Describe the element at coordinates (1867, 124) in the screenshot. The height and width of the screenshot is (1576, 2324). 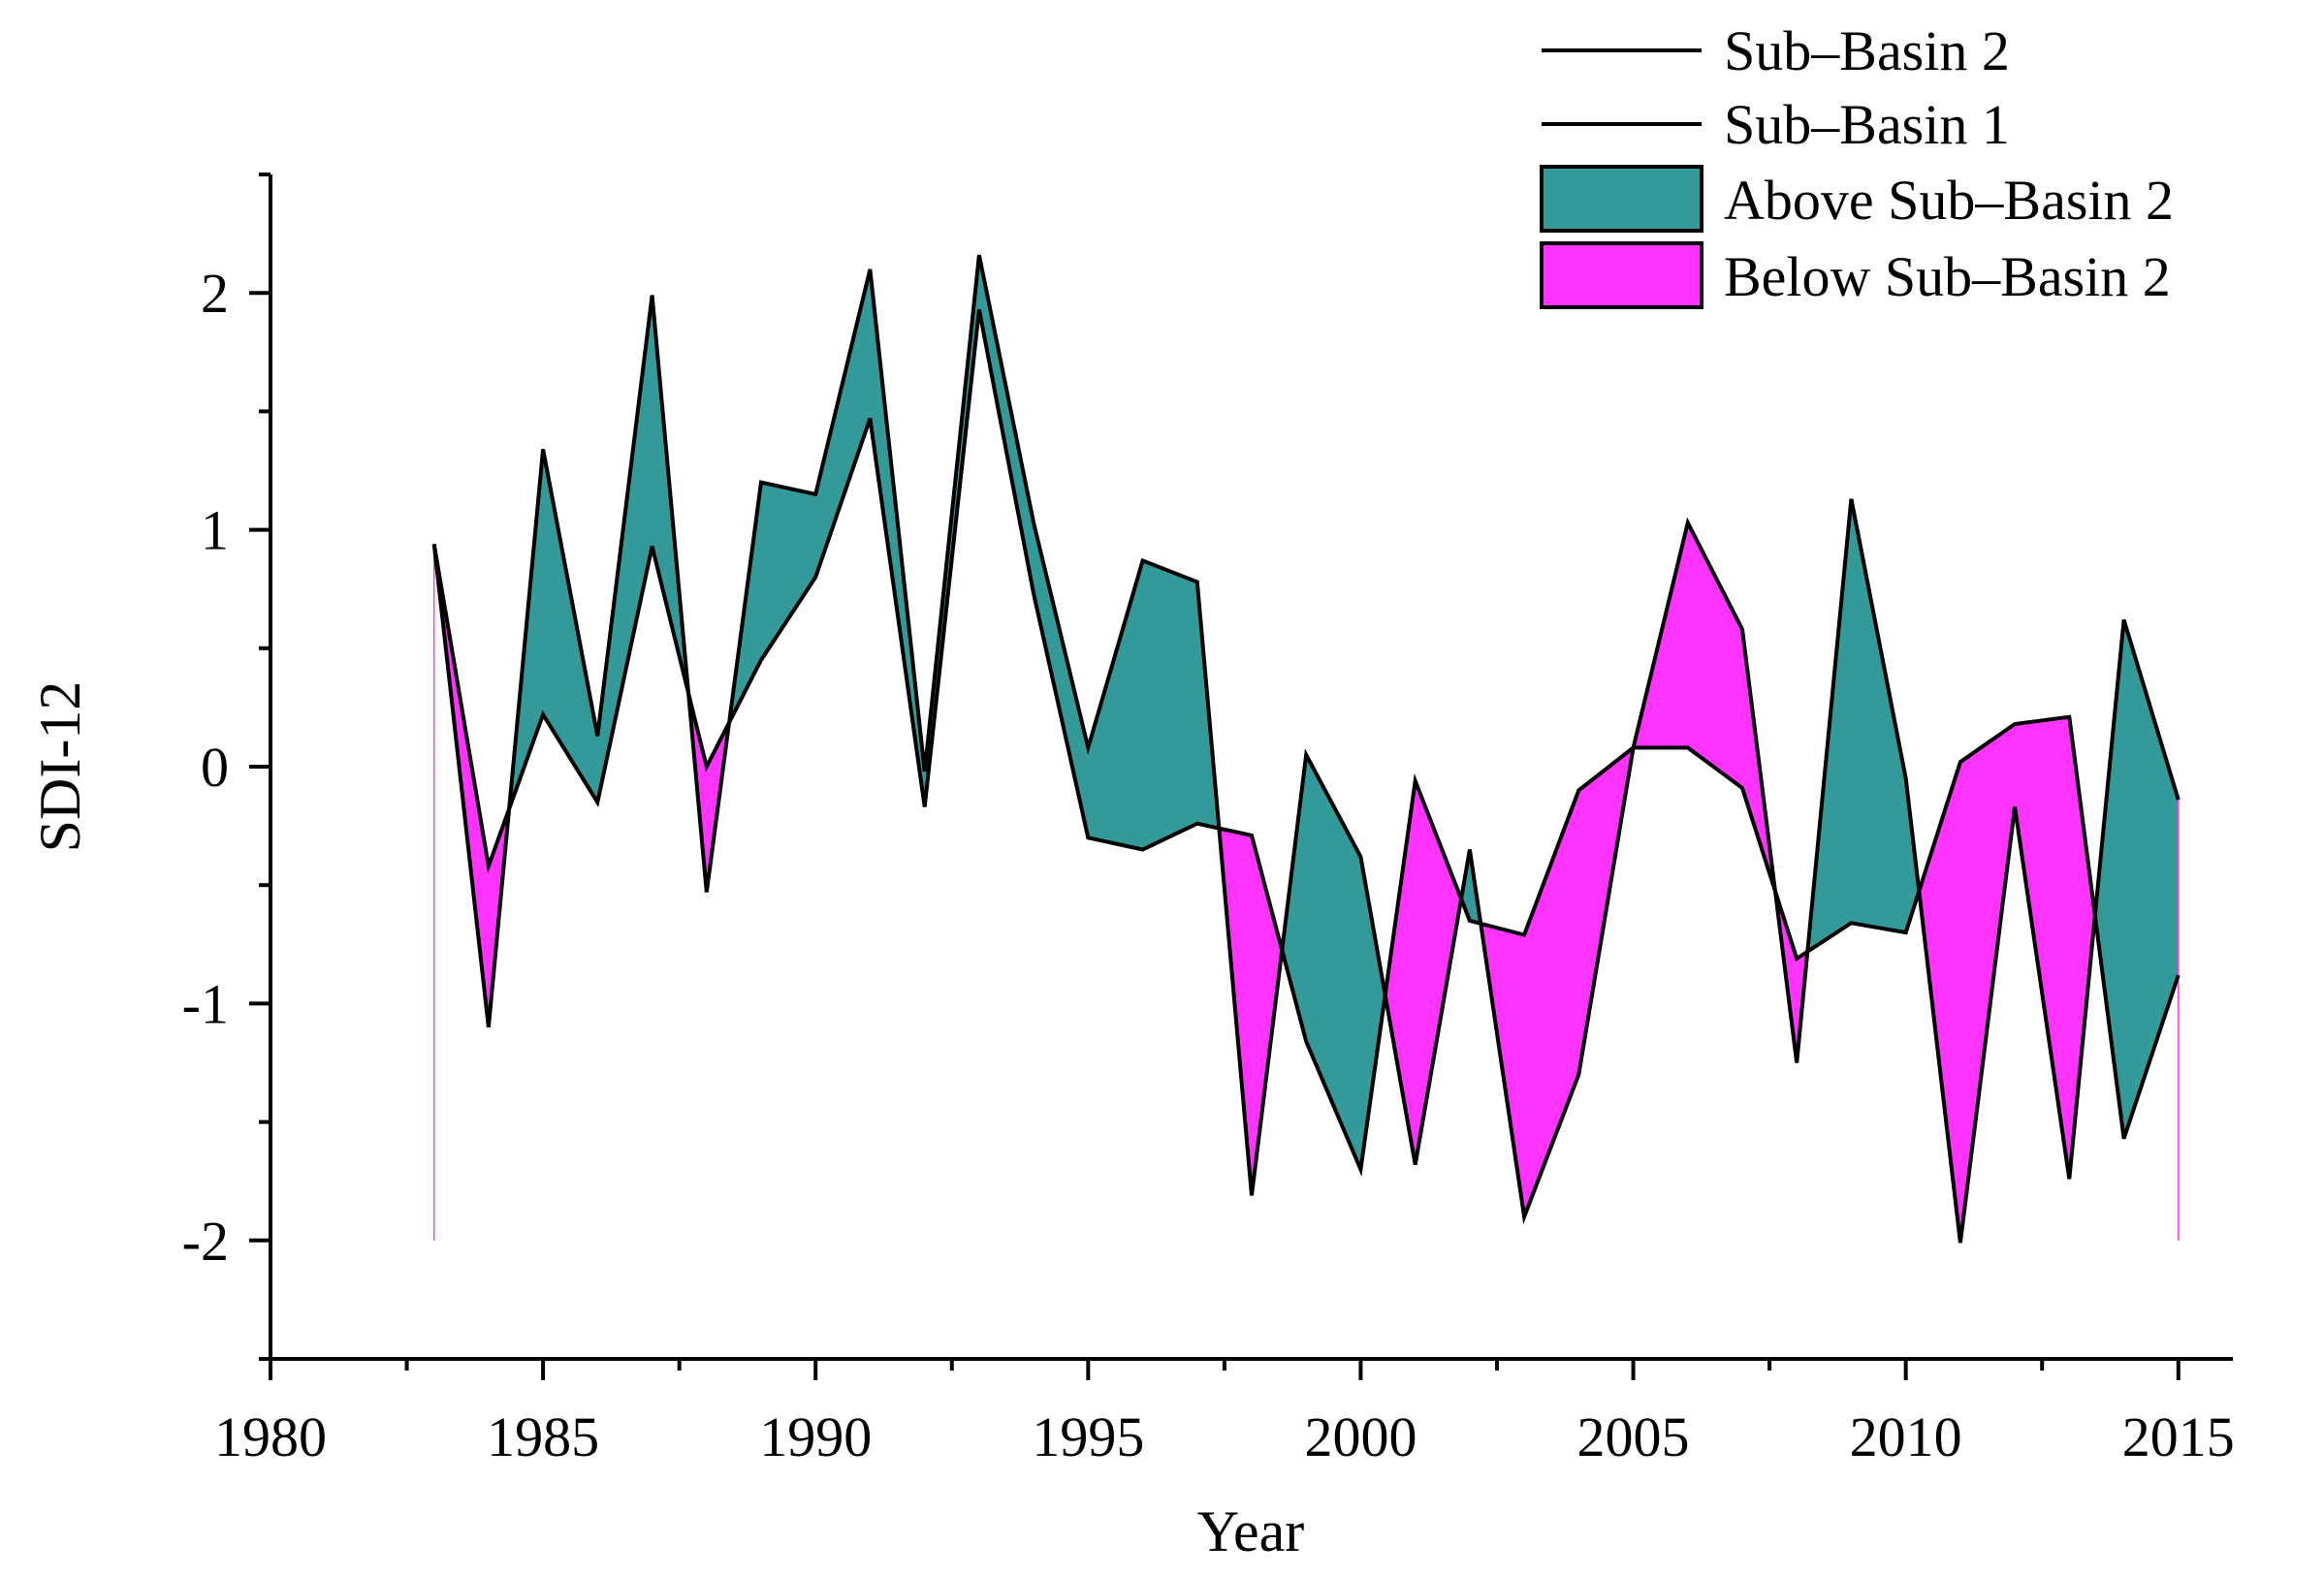
I see `legend-label-sub-basin-1: Sub–Basin 1` at that location.